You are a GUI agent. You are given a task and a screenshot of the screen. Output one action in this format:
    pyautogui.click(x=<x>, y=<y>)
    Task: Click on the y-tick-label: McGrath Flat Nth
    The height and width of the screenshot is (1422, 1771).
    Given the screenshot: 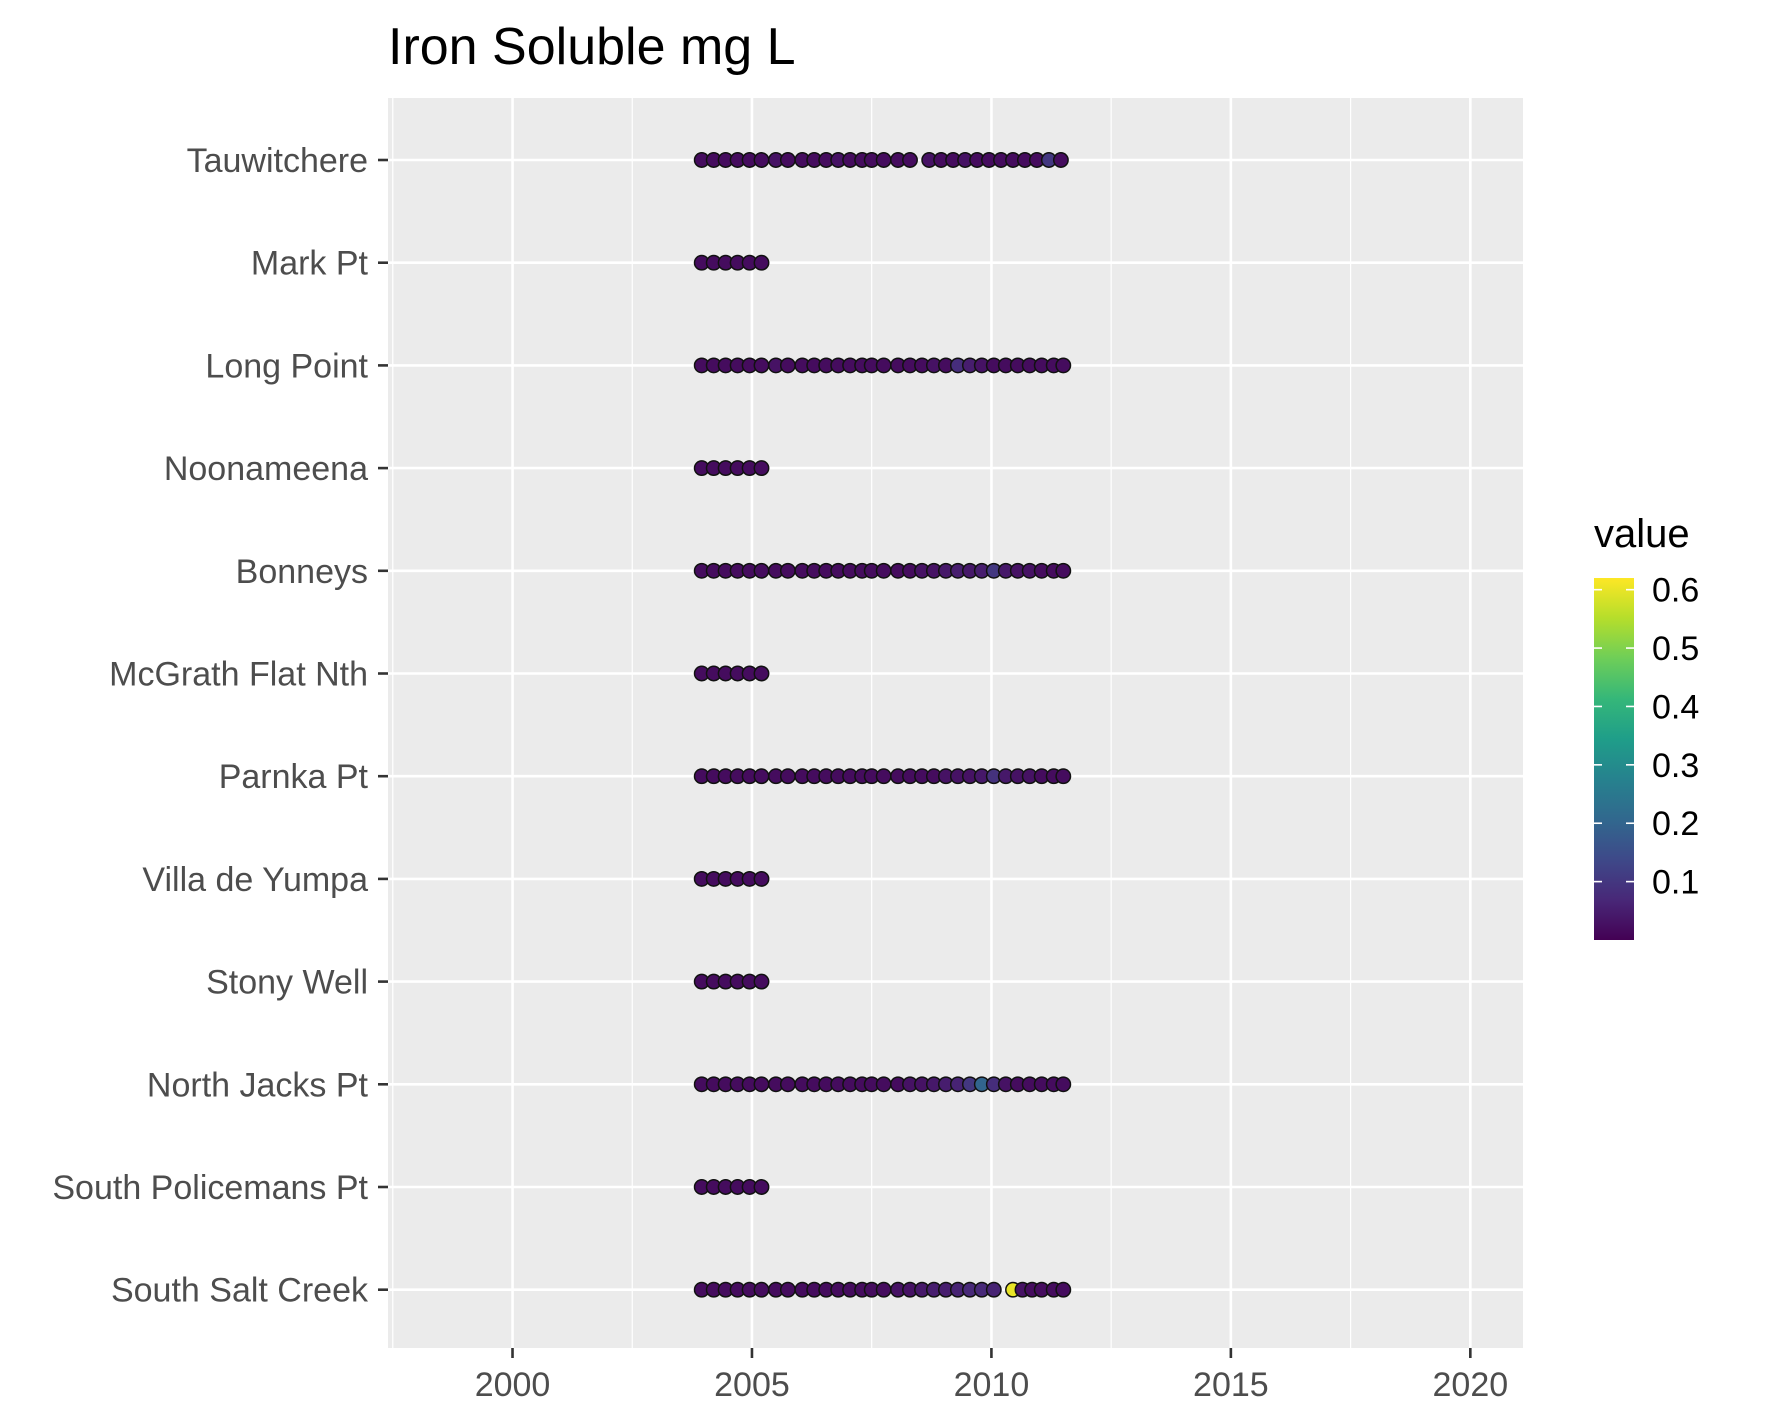 What is the action you would take?
    pyautogui.click(x=238, y=675)
    